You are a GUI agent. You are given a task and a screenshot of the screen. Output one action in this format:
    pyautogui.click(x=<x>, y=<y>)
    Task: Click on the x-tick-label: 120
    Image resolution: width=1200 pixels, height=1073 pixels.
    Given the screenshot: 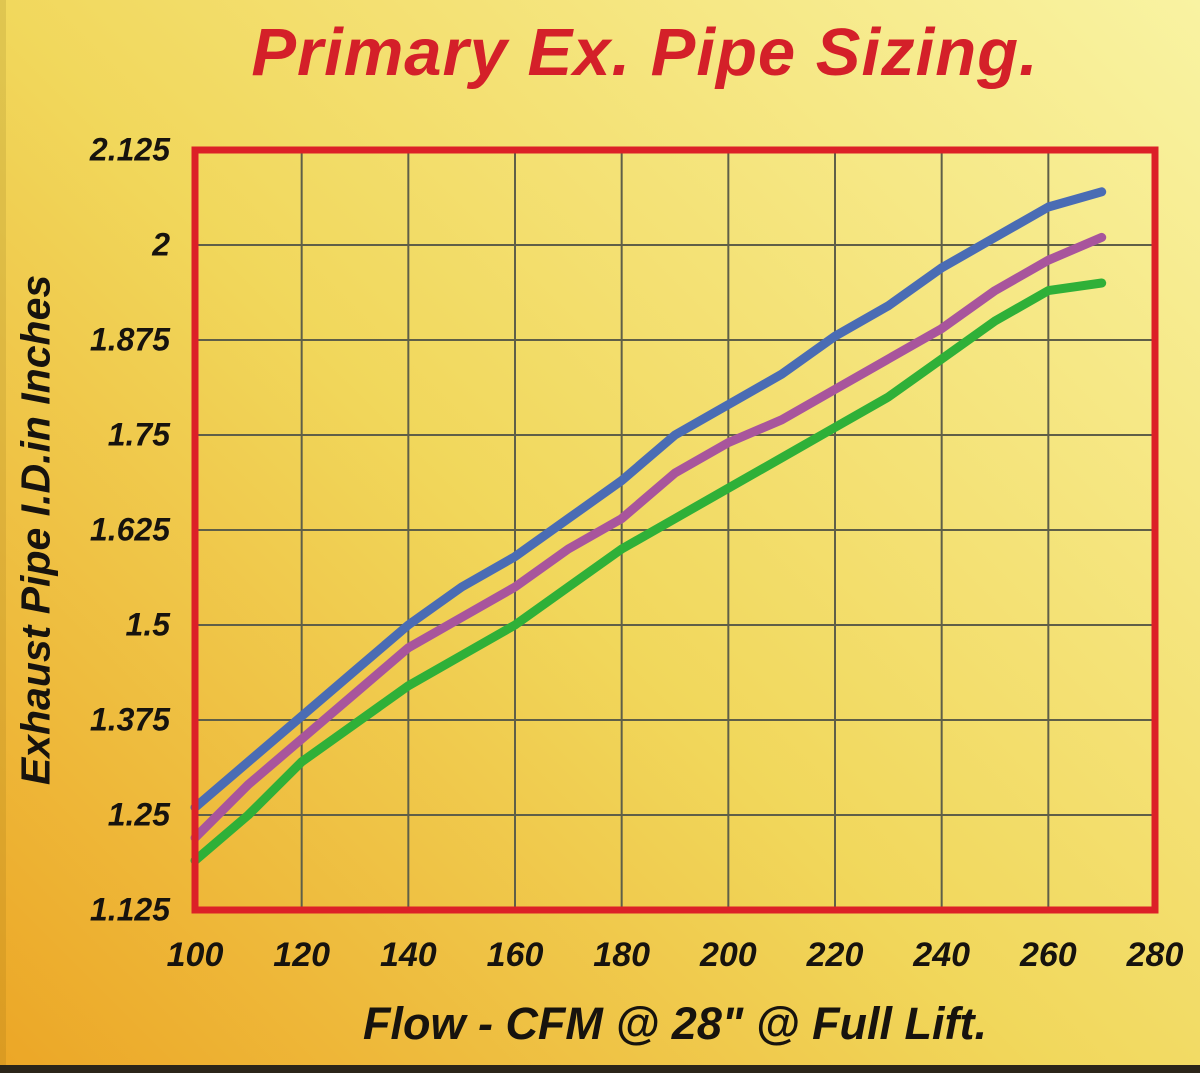 What is the action you would take?
    pyautogui.click(x=302, y=955)
    